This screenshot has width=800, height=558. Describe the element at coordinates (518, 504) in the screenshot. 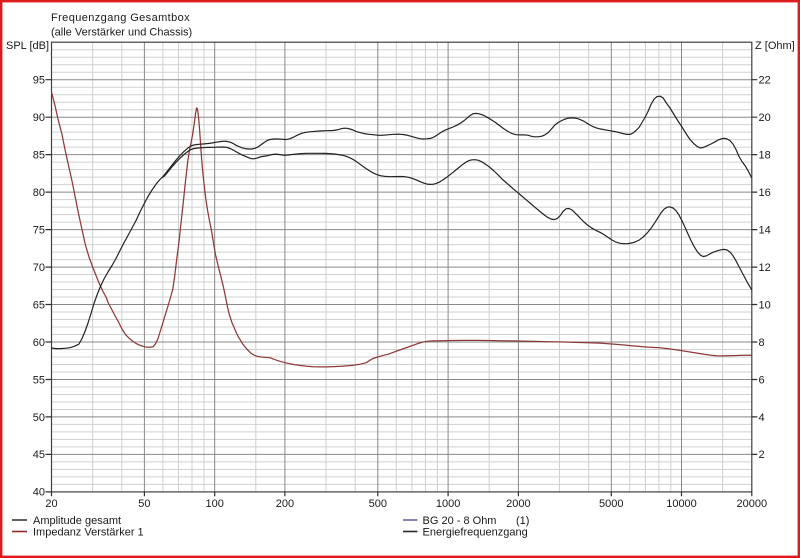

I see `svg-text: 2000` at that location.